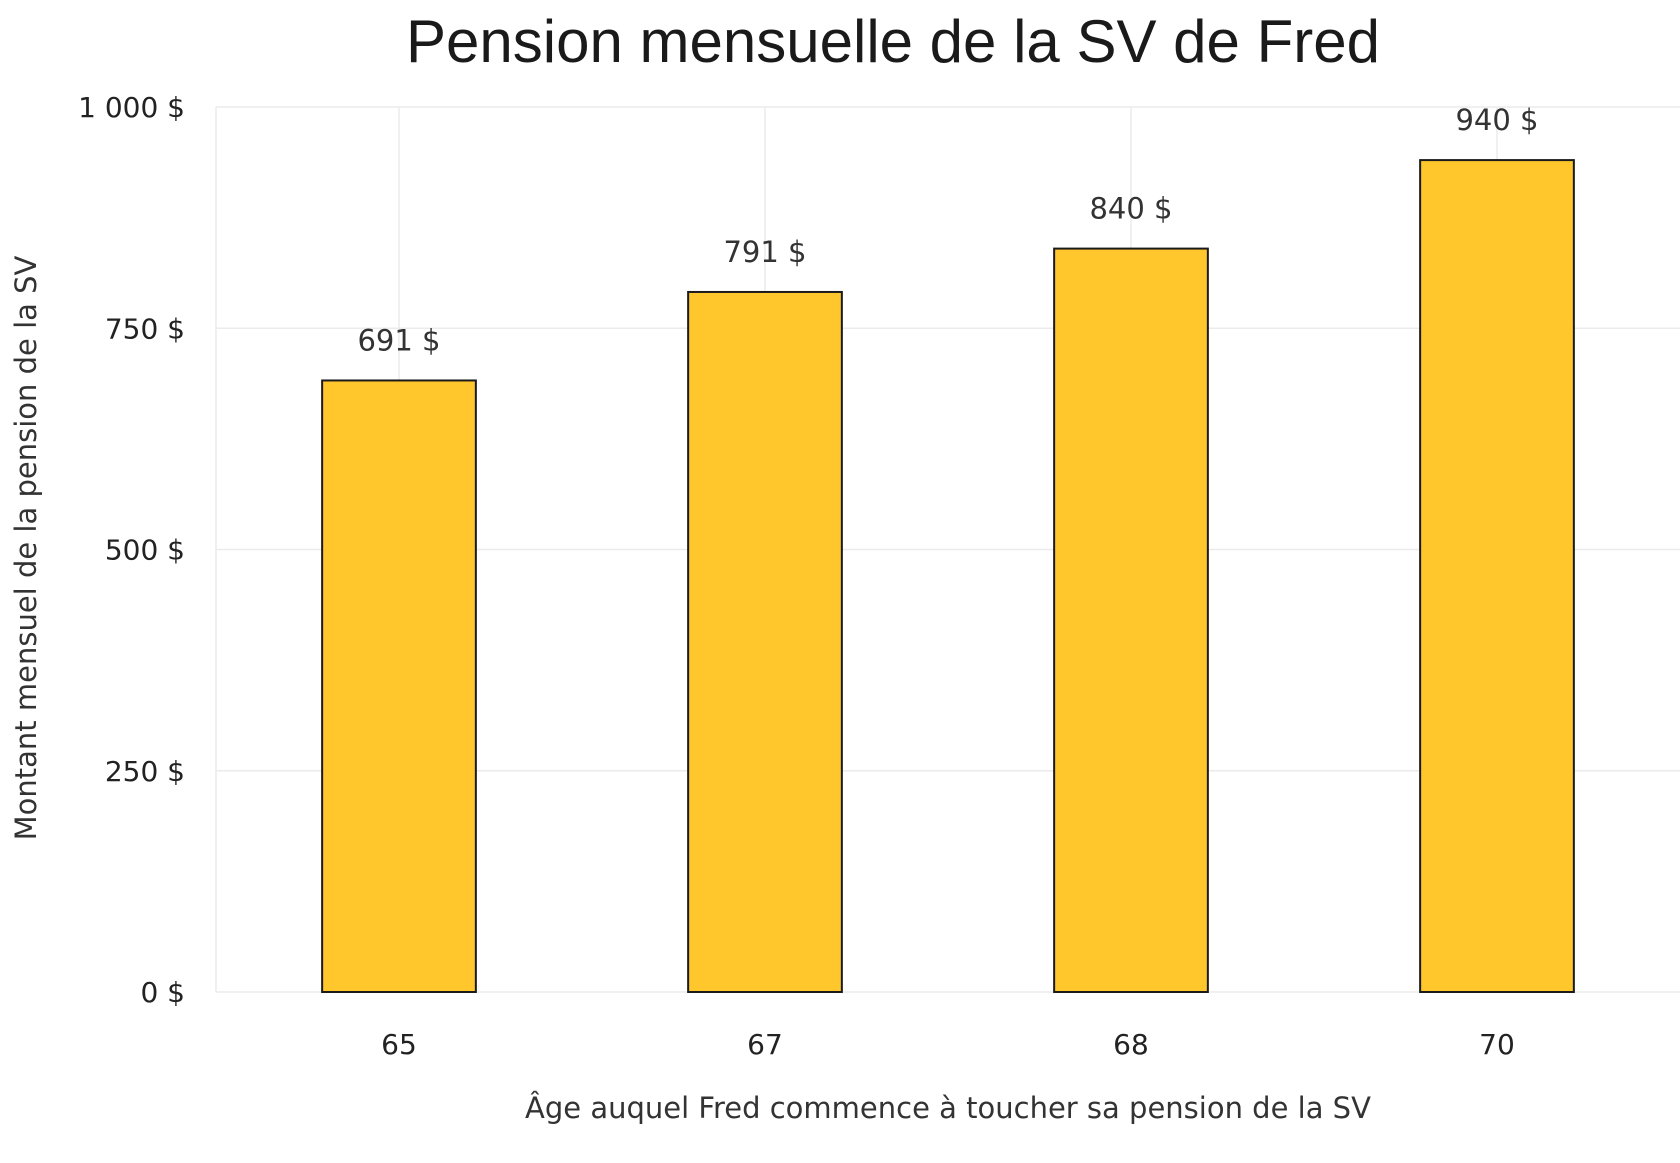 Image resolution: width=1680 pixels, height=1163 pixels. I want to click on y-tick-label: 500 $, so click(145, 550).